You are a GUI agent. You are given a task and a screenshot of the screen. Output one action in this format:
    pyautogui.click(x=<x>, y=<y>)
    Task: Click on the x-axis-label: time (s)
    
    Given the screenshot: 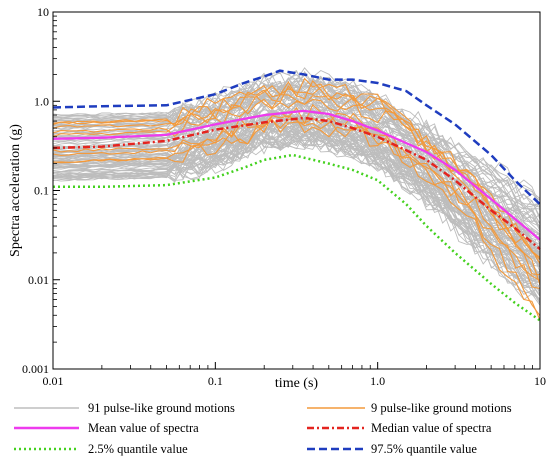 What is the action you would take?
    pyautogui.click(x=296, y=383)
    